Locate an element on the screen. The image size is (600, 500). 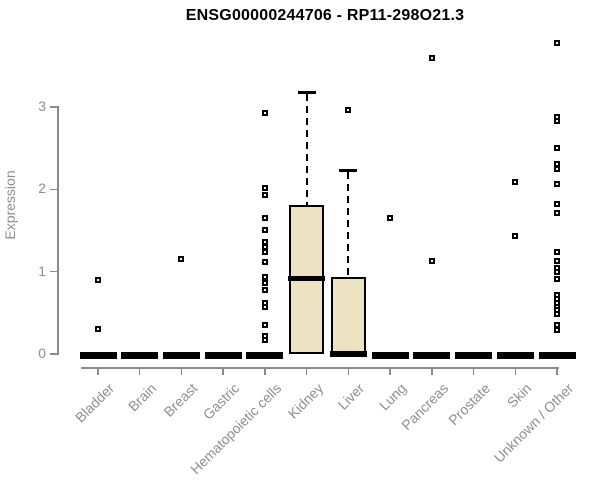
x-axis-line is located at coordinates (320, 368).